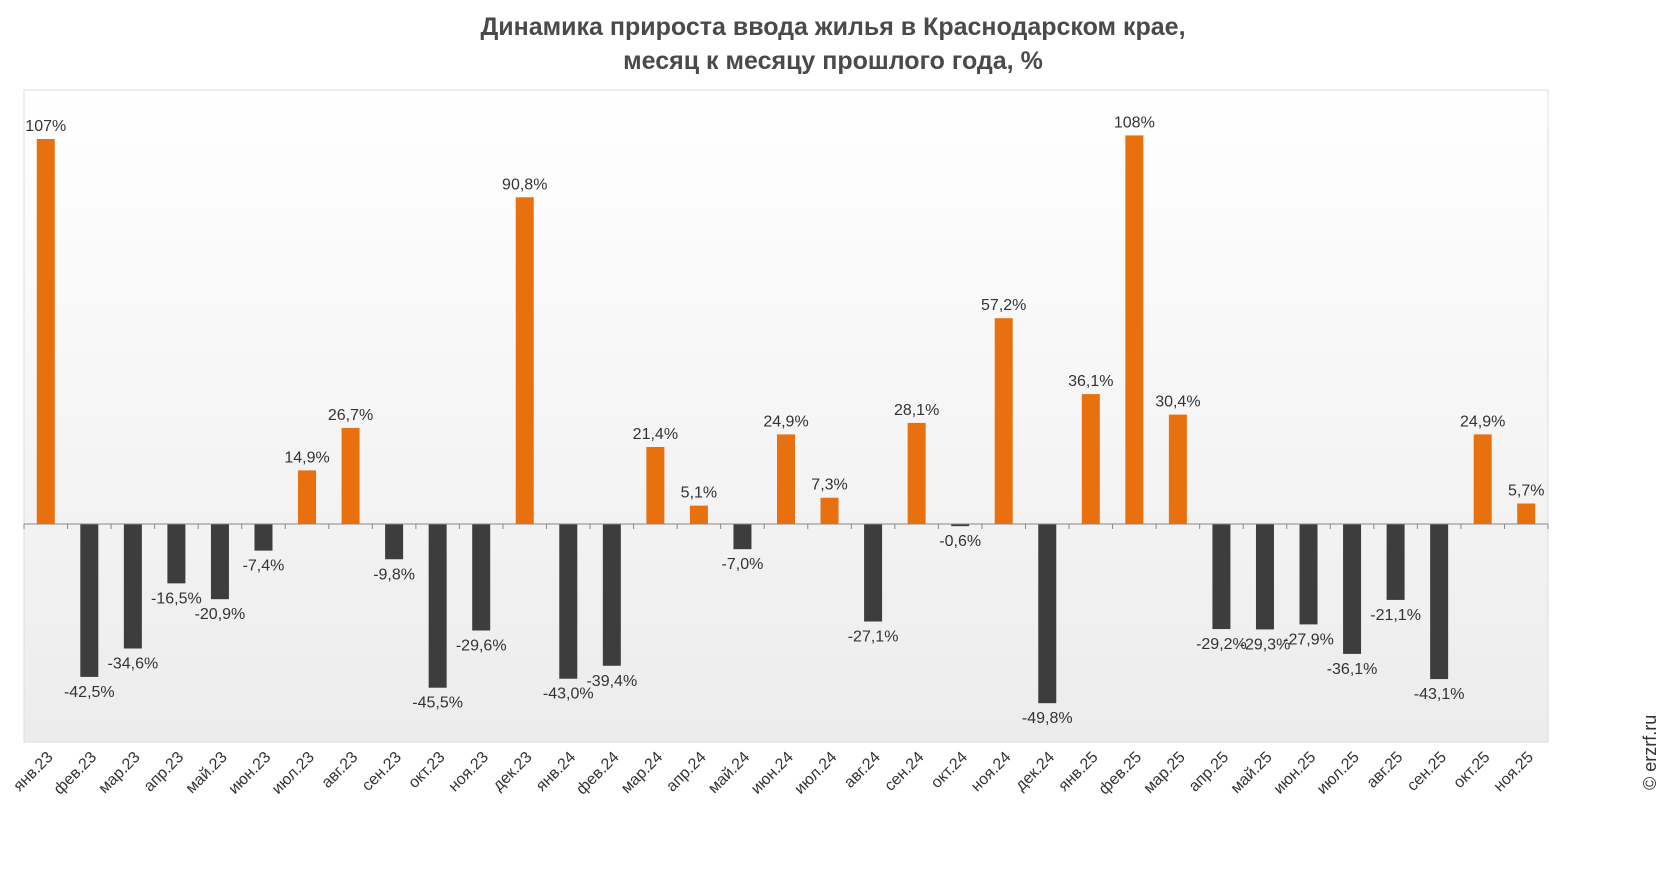  Describe the element at coordinates (1352, 589) in the screenshot. I see `bar-июл.25` at that location.